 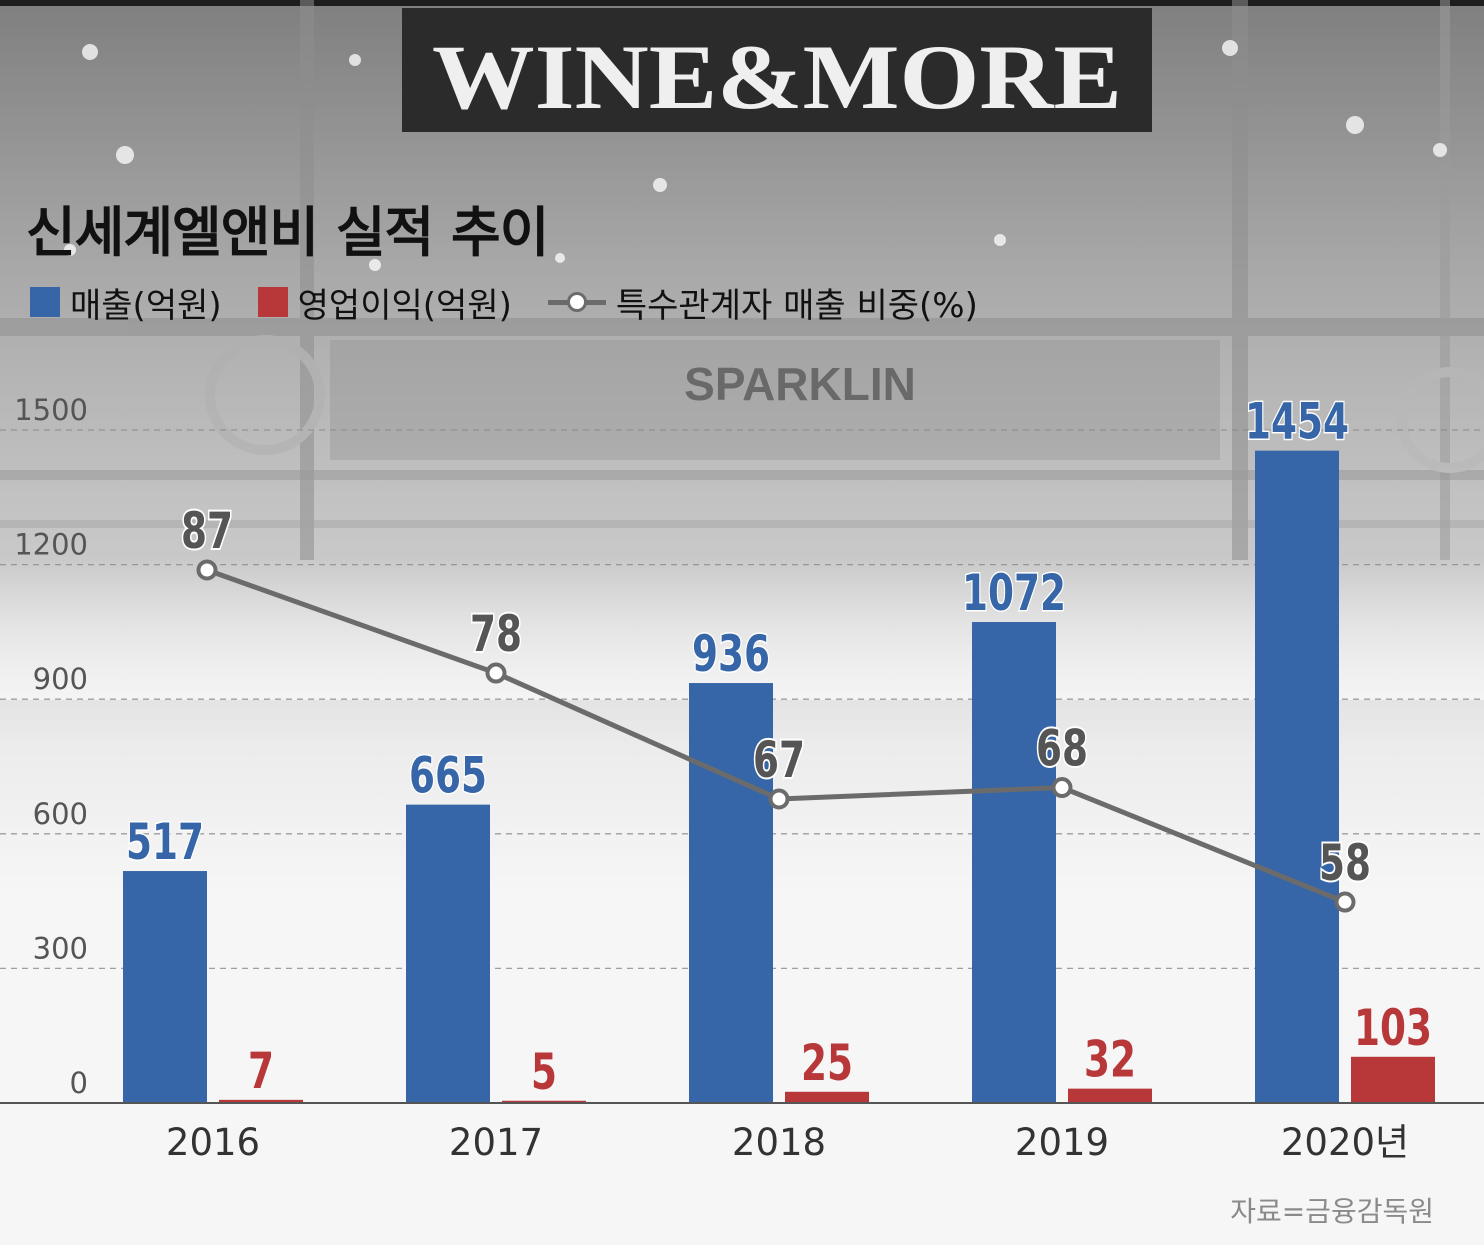 What do you see at coordinates (1062, 749) in the screenshot?
I see `related-party-share-label: 68` at bounding box center [1062, 749].